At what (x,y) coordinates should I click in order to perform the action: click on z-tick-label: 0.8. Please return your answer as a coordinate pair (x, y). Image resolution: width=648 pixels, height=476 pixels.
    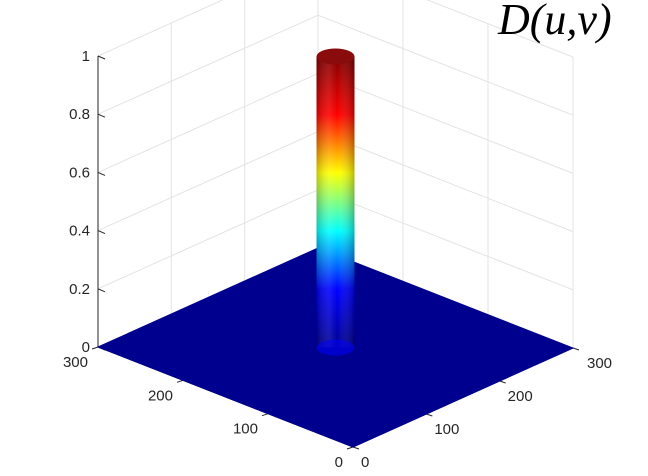
    Looking at the image, I should click on (79, 114).